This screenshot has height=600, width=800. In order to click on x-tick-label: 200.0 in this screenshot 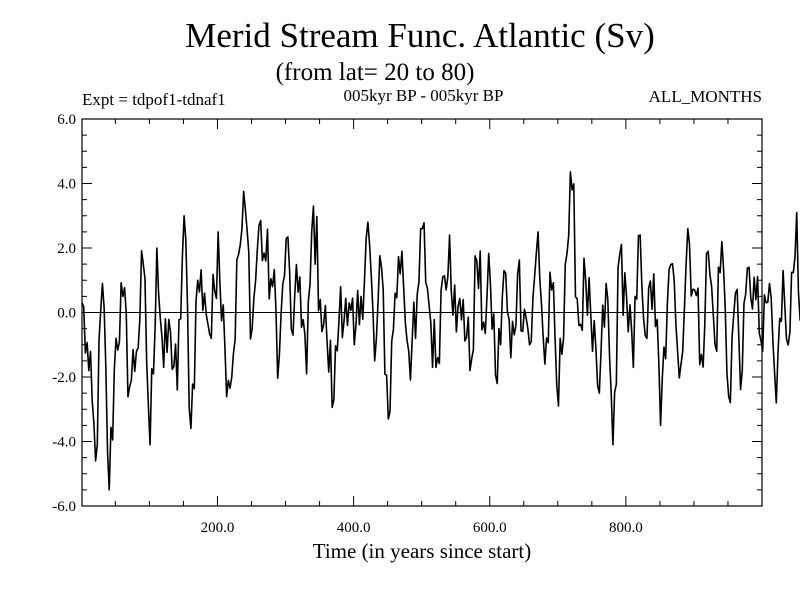, I will do `click(218, 528)`.